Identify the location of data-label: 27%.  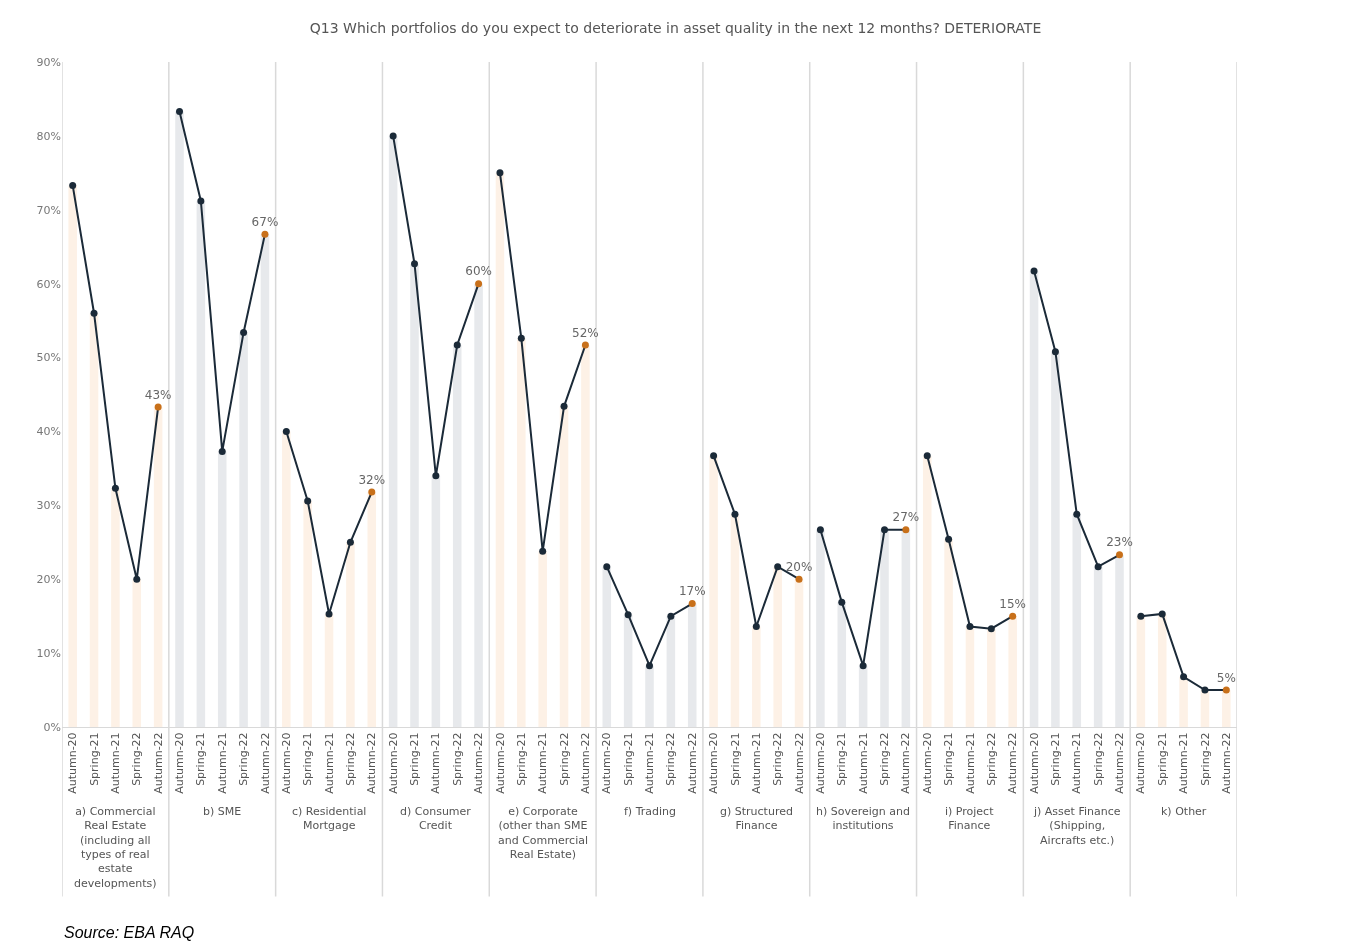
(906, 517).